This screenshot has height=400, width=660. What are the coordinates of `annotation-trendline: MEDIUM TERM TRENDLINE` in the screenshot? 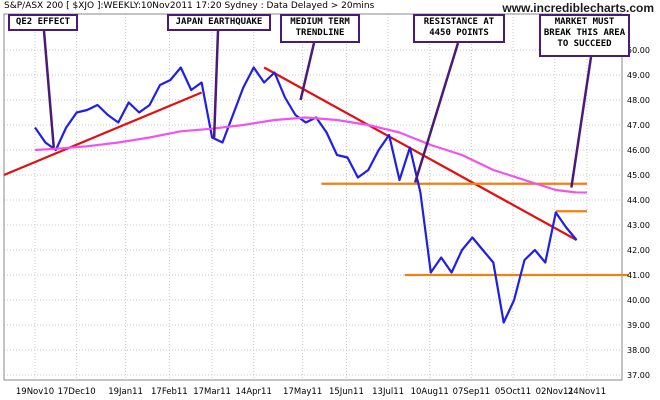 It's located at (320, 28).